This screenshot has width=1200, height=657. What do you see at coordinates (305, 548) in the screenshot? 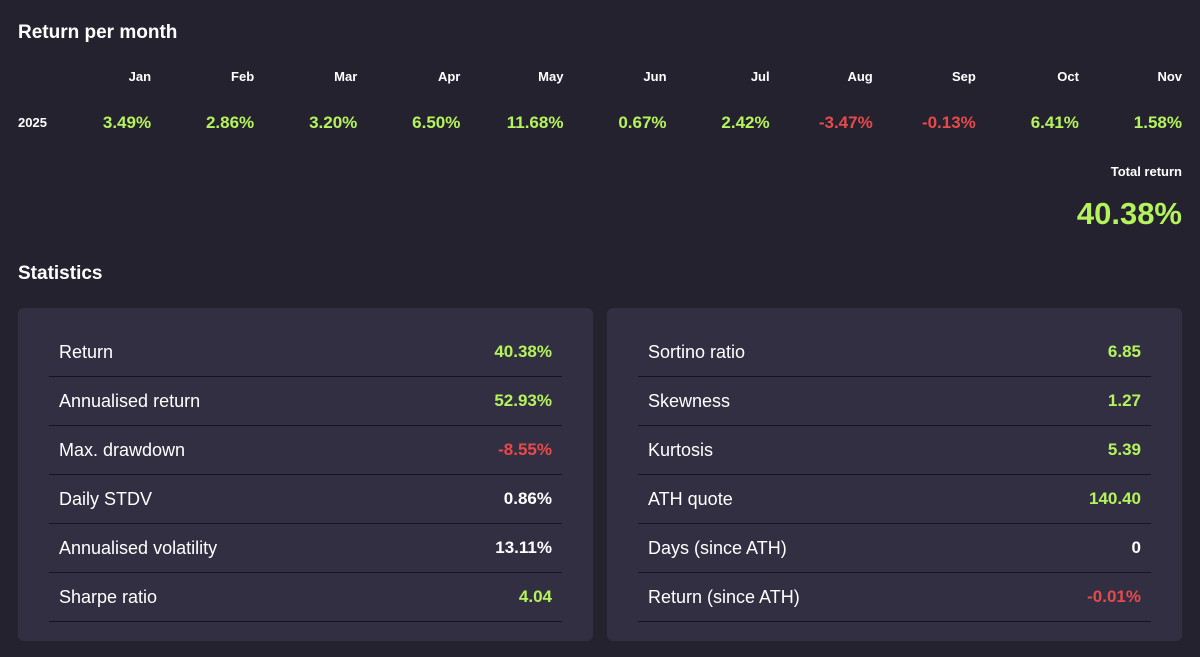
I see `stat-row: Annualised volatility 13.11%` at bounding box center [305, 548].